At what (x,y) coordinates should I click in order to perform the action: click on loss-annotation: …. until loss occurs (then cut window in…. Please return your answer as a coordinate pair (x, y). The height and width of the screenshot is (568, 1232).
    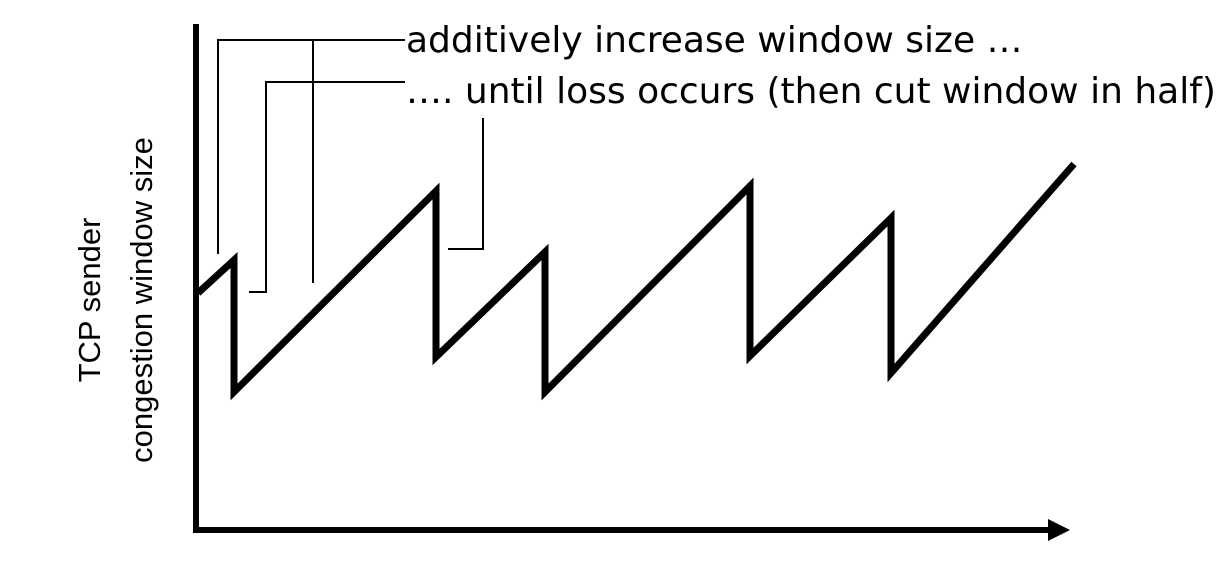
    Looking at the image, I should click on (811, 91).